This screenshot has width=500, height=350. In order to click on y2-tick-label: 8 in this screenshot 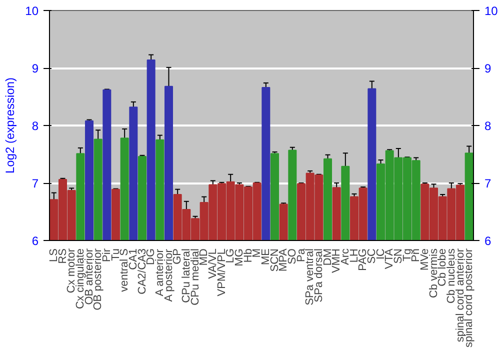, I will do `click(488, 126)`.